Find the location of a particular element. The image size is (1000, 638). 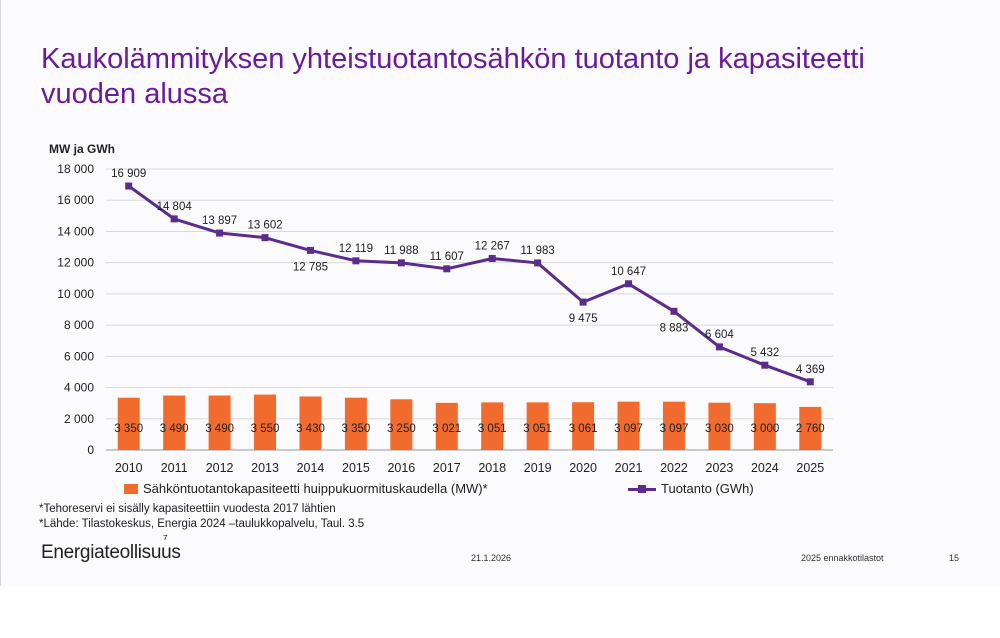

bar-value-label: 3 021 is located at coordinates (446, 429).